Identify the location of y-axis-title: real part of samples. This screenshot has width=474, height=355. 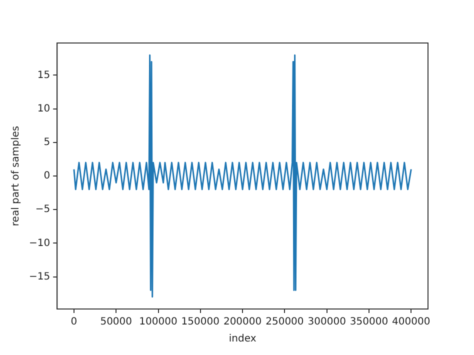
(16, 176).